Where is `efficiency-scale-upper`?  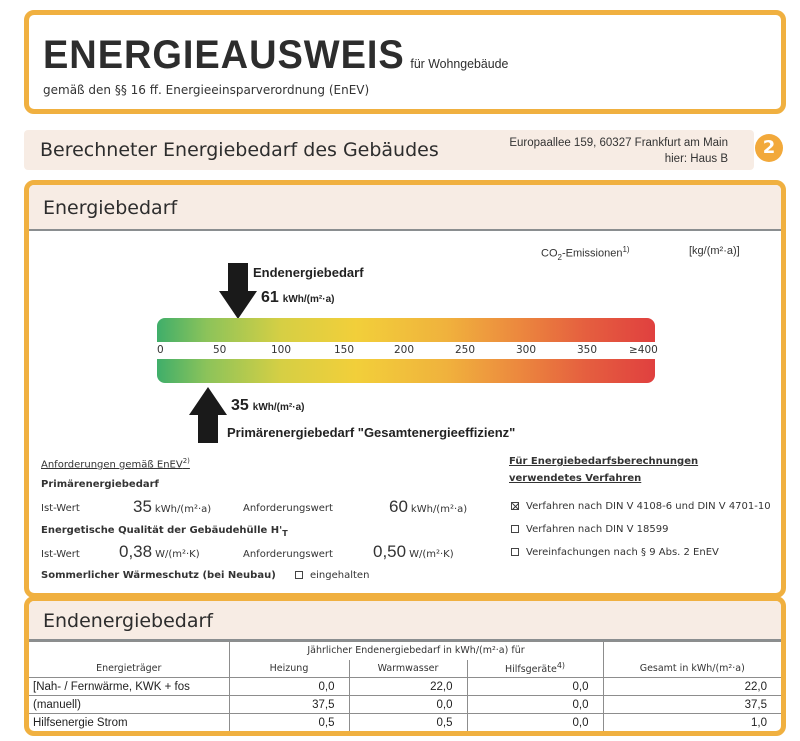 efficiency-scale-upper is located at coordinates (406, 330).